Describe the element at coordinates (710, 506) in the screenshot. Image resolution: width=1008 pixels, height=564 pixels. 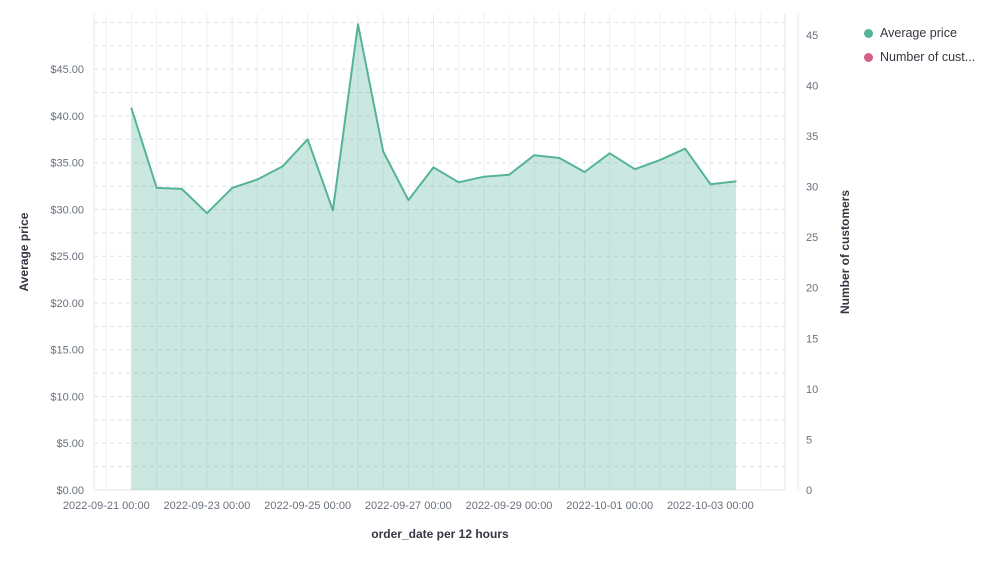
I see `x-tick-label: 2022-10-03 00:00` at that location.